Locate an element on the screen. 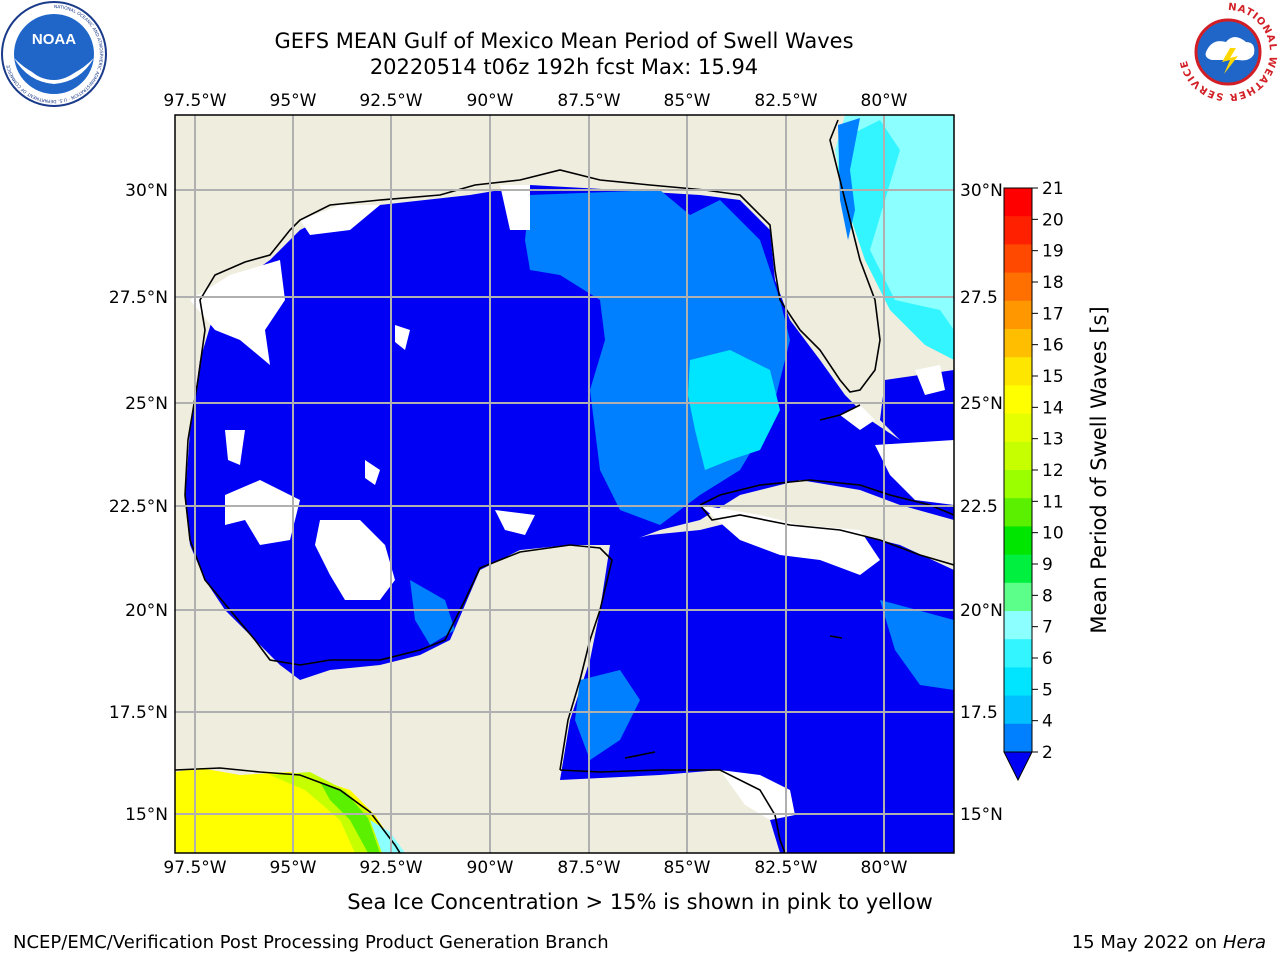 The width and height of the screenshot is (1280, 960). colorbar-ticks: 21 20 19 18 17 16 15 14 13 12 11 10 9 8 7 6 5 4 2 is located at coordinates (1048, 471).